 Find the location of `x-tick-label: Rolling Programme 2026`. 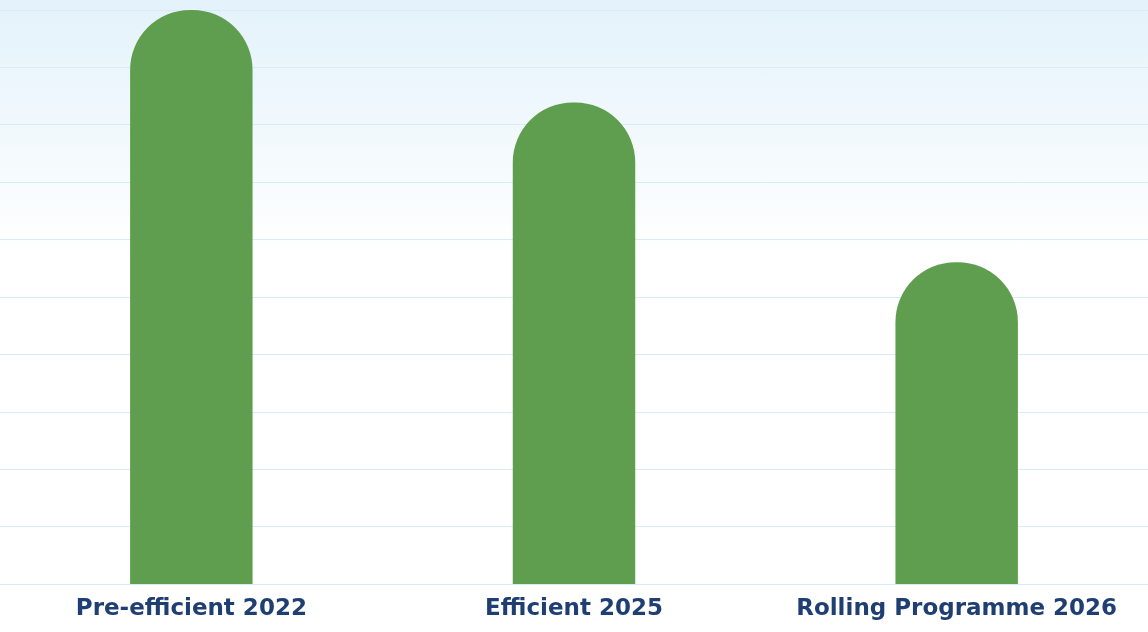

x-tick-label: Rolling Programme 2026 is located at coordinates (957, 607).